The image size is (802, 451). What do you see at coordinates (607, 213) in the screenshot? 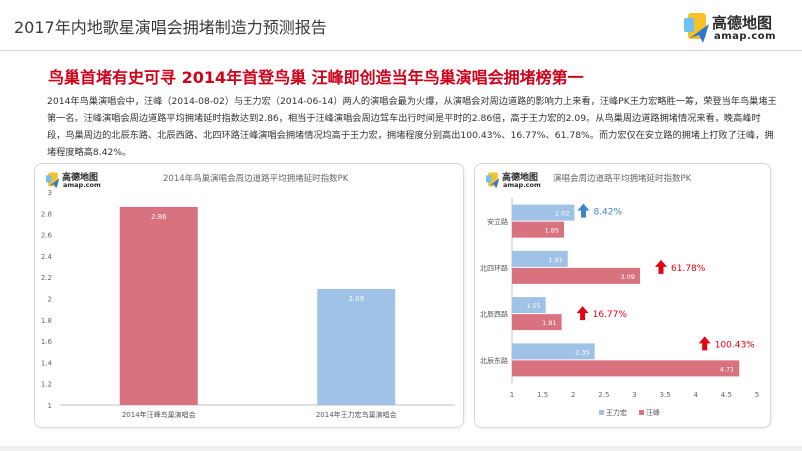
I see `increase-annotation: 8.42%` at bounding box center [607, 213].